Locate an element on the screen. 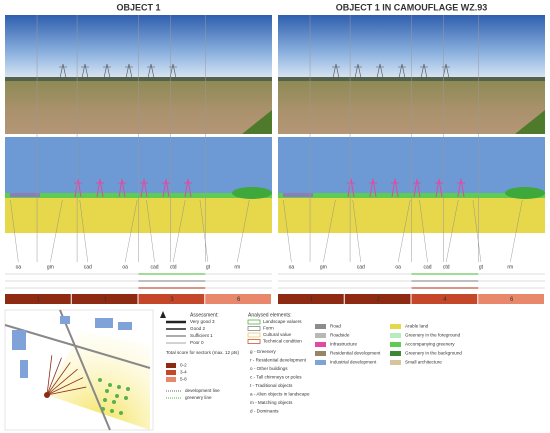  legend-text: Landscape valuers is located at coordinates (282, 321).